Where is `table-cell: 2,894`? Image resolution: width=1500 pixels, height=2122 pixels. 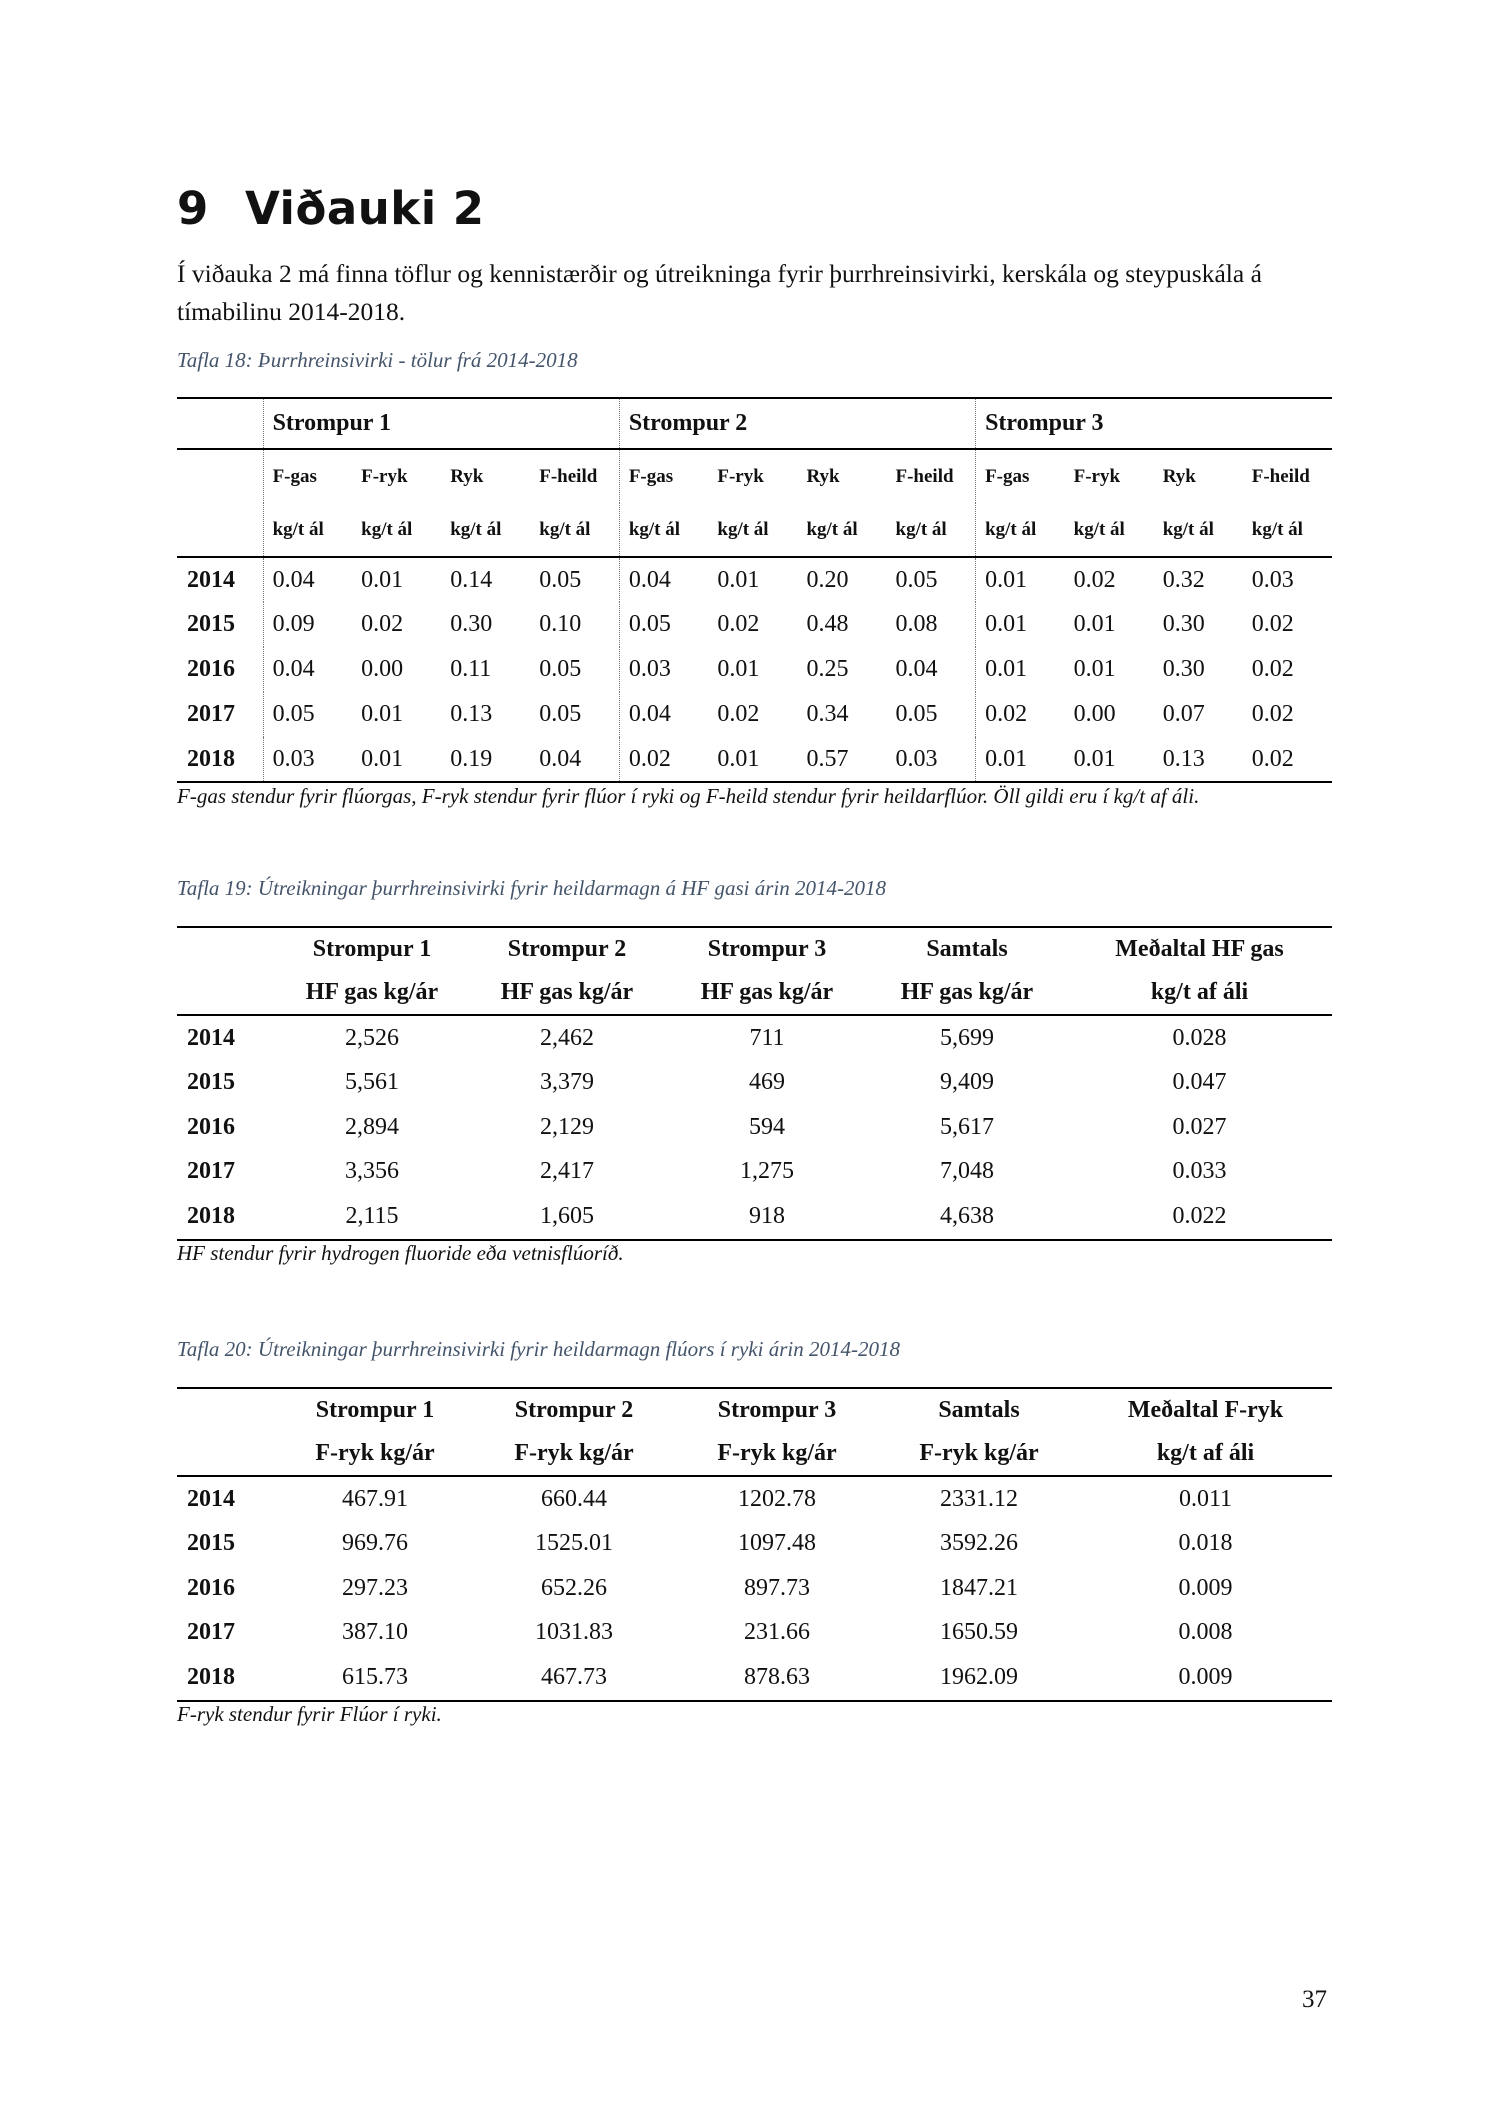
table-cell: 2,894 is located at coordinates (372, 1126).